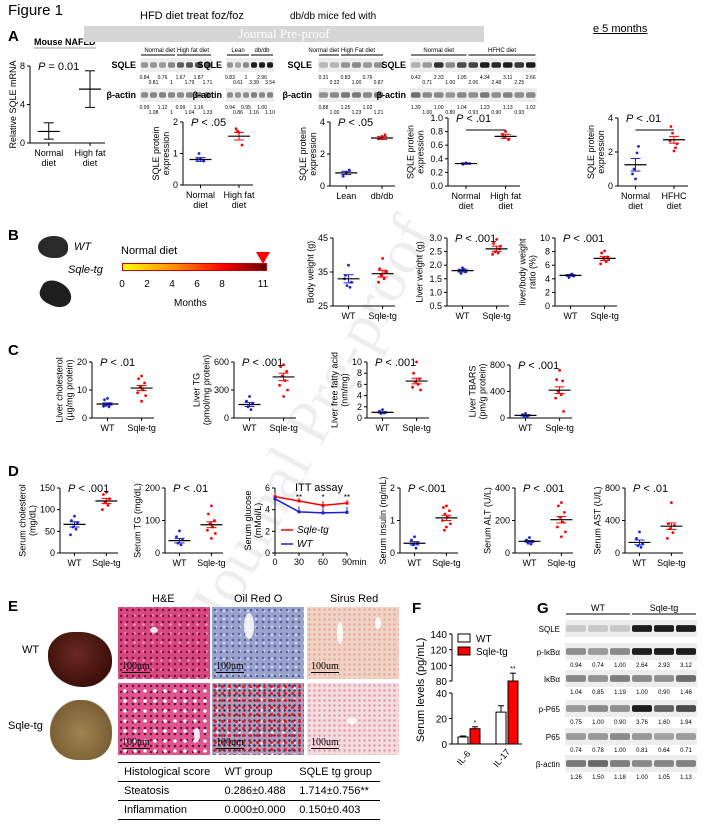 Image resolution: width=708 pixels, height=829 pixels. I want to click on blot-quant-value: 0.99, so click(181, 108).